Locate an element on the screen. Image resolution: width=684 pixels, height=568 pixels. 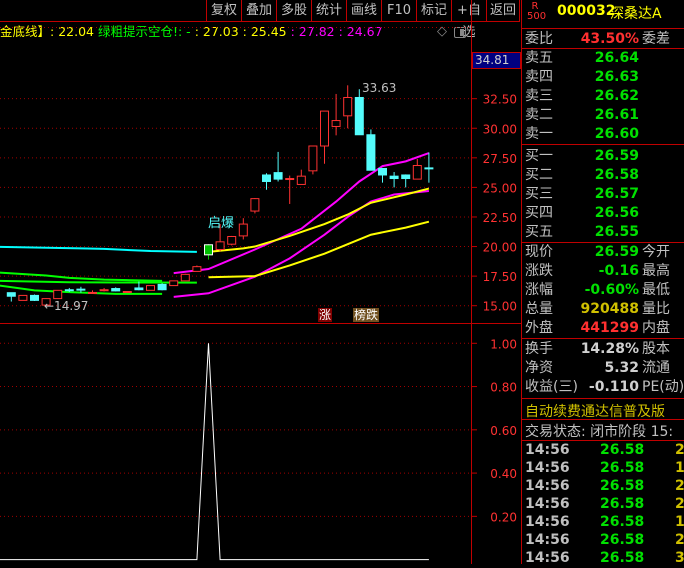
signal-label: 启爆 is located at coordinates (221, 223).